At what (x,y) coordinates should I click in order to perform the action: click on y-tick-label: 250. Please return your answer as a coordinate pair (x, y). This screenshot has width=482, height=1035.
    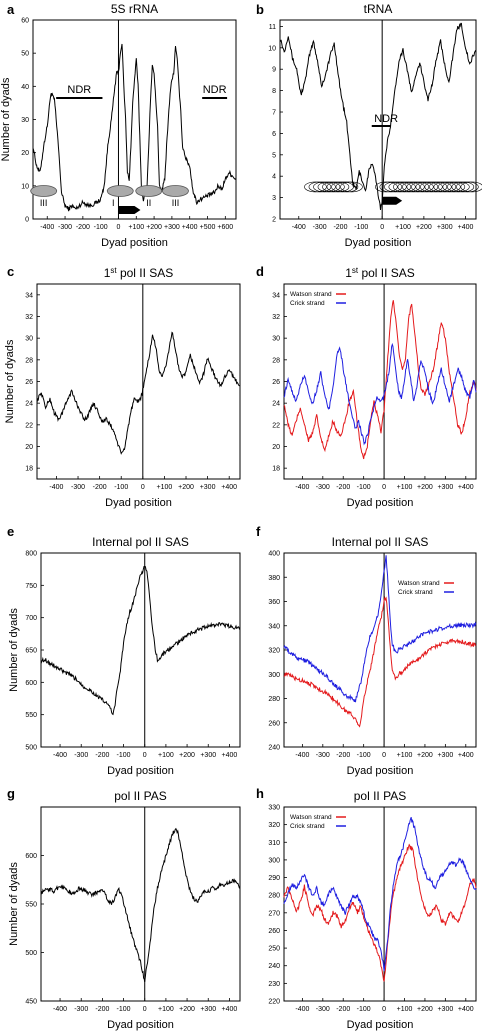
    Looking at the image, I should click on (274, 949).